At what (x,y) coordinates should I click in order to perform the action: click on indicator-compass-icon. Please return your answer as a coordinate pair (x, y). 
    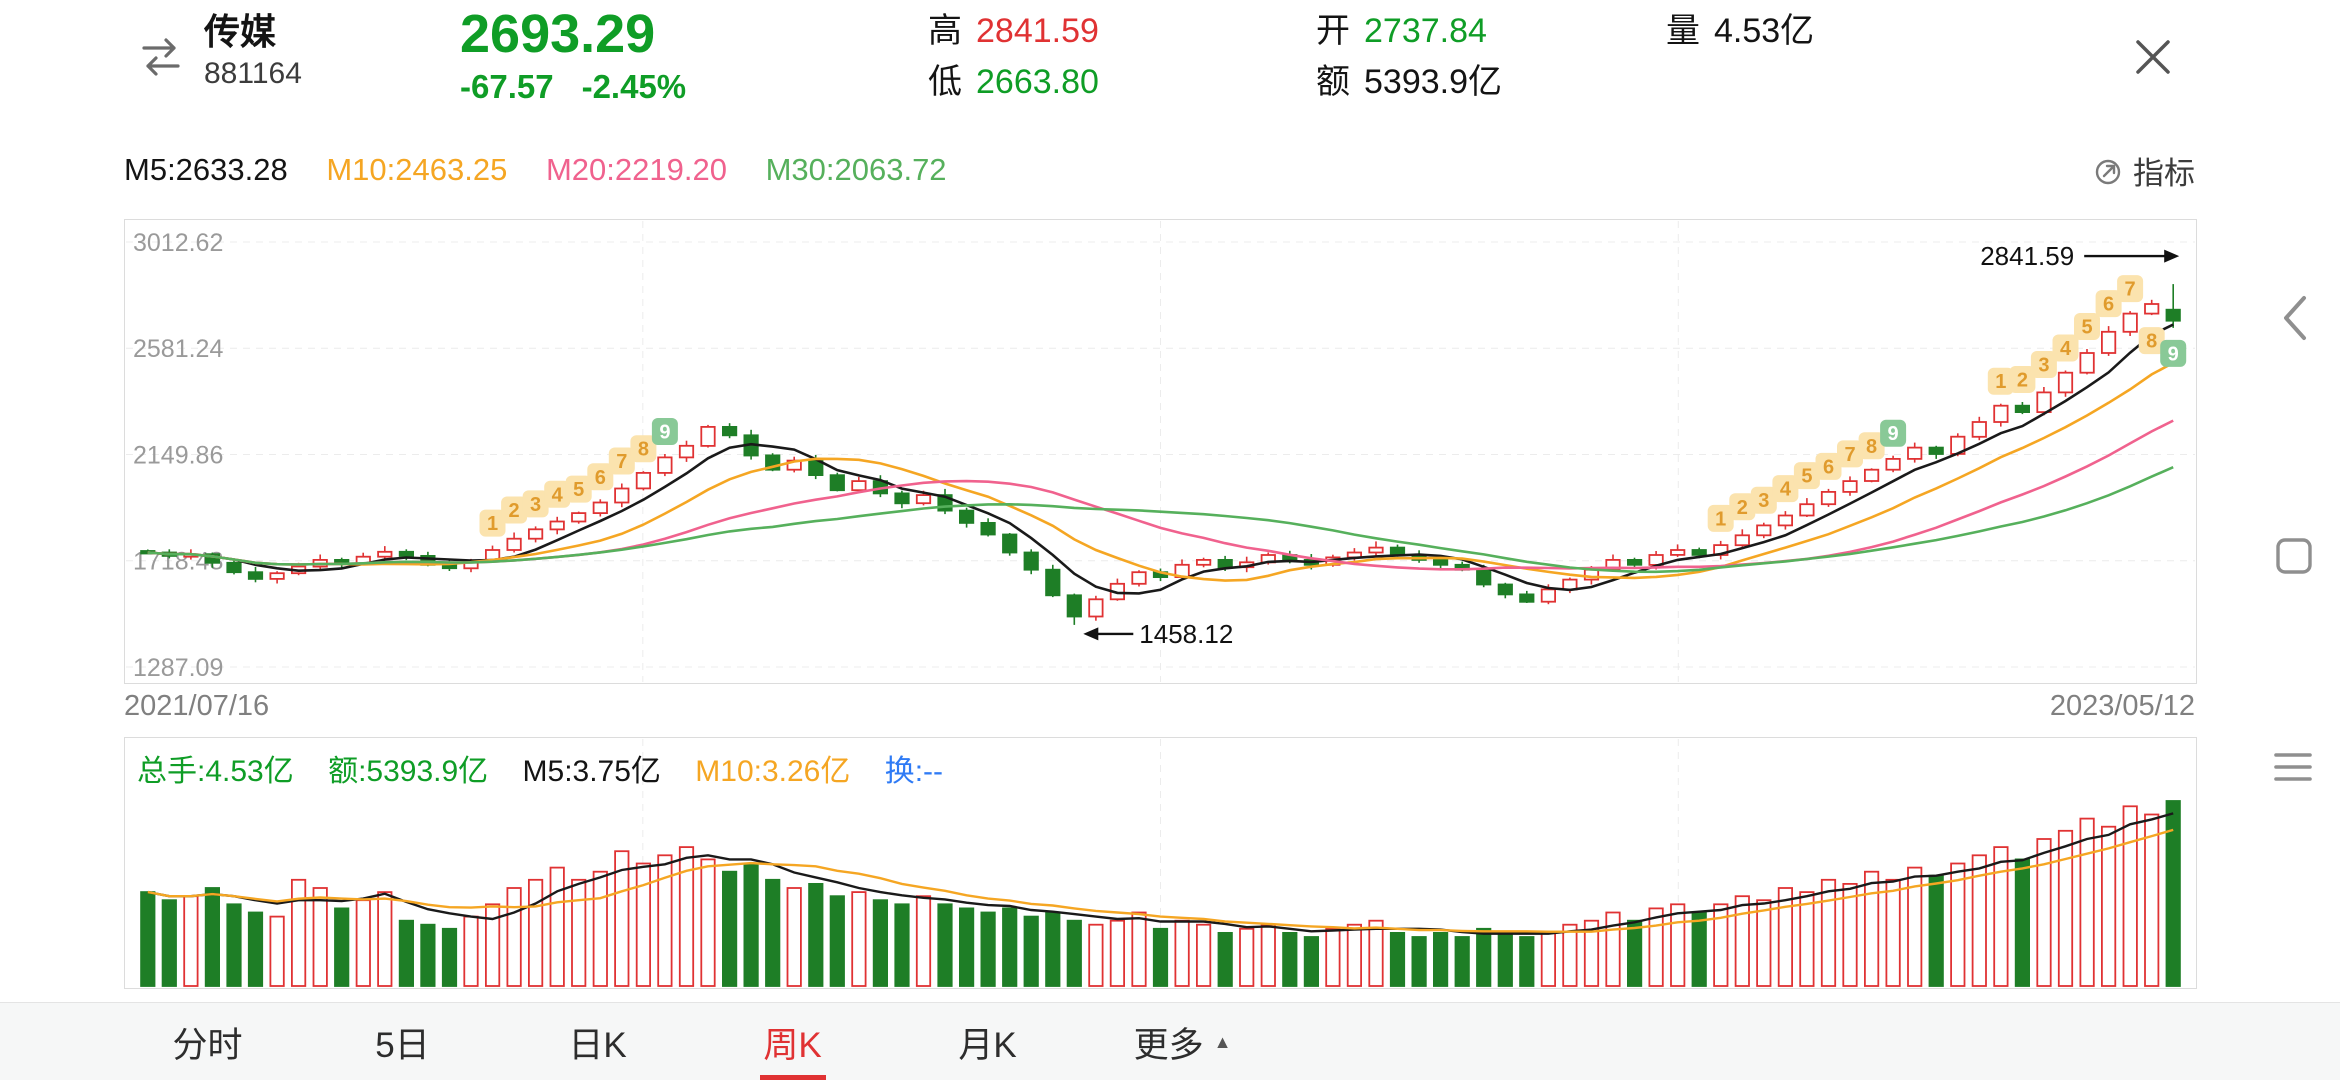
    Looking at the image, I should click on (2108, 171).